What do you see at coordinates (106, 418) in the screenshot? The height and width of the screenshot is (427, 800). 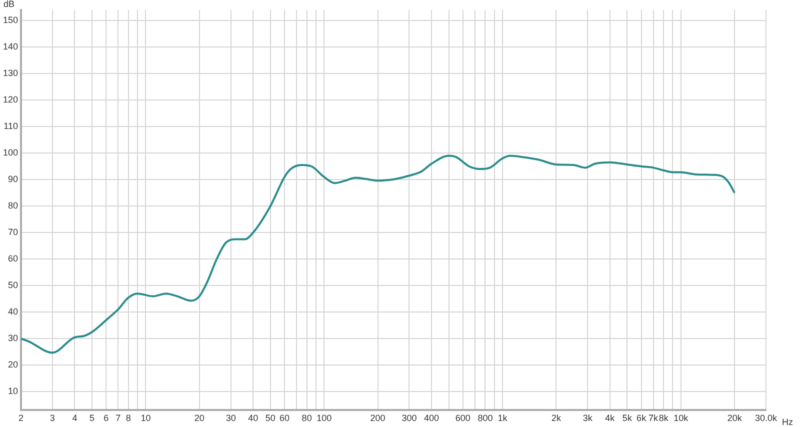 I see `x-tick-label: 6` at bounding box center [106, 418].